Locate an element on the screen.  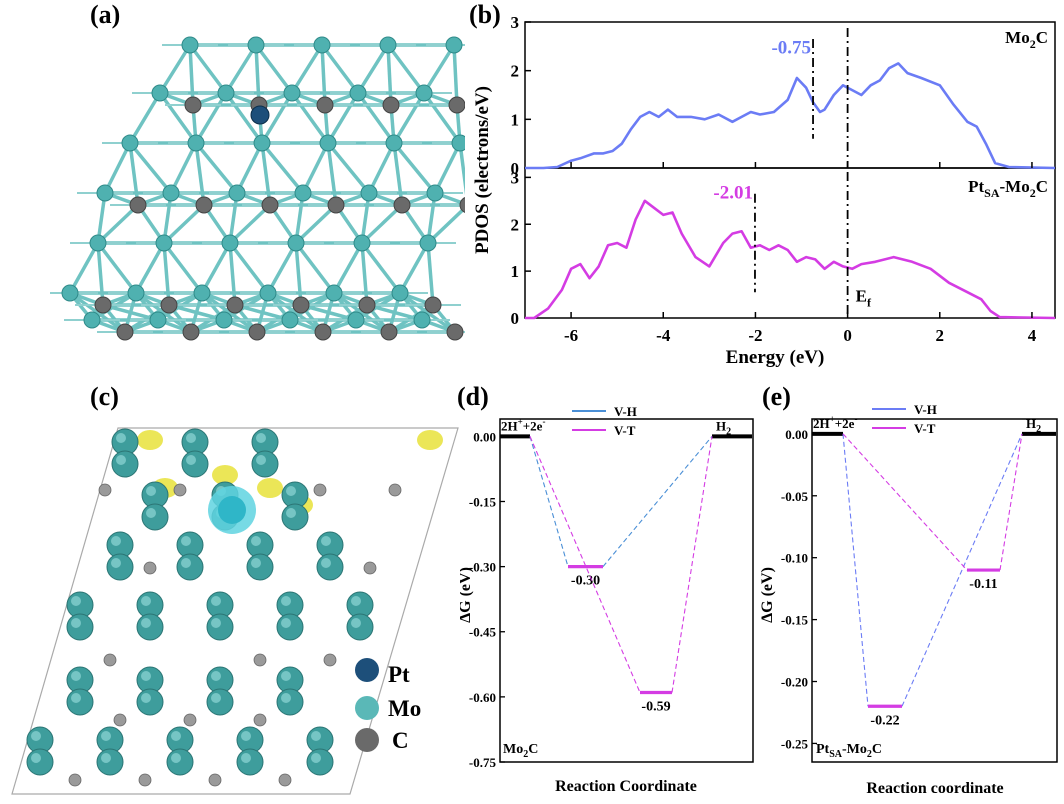
end-state-label-d: H2 is located at coordinates (723, 427).